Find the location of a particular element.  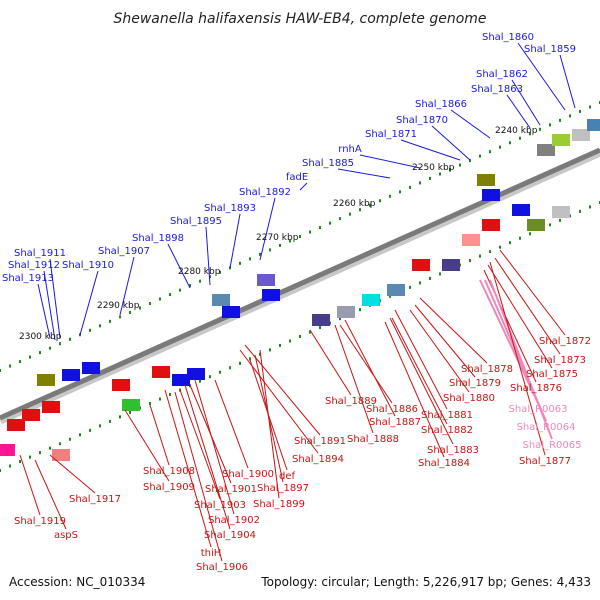

gene-label-top: Shal_1862 is located at coordinates (502, 74).